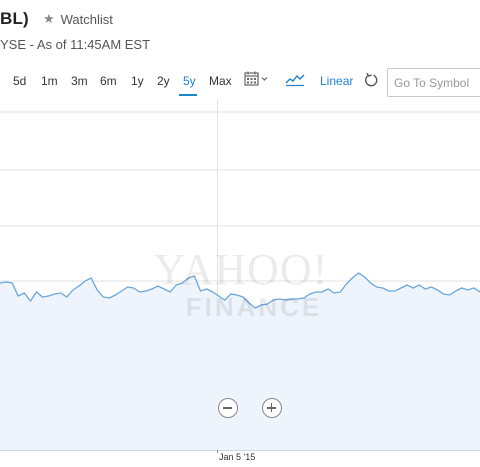 The image size is (480, 467). I want to click on star-icon: ★, so click(48, 18).